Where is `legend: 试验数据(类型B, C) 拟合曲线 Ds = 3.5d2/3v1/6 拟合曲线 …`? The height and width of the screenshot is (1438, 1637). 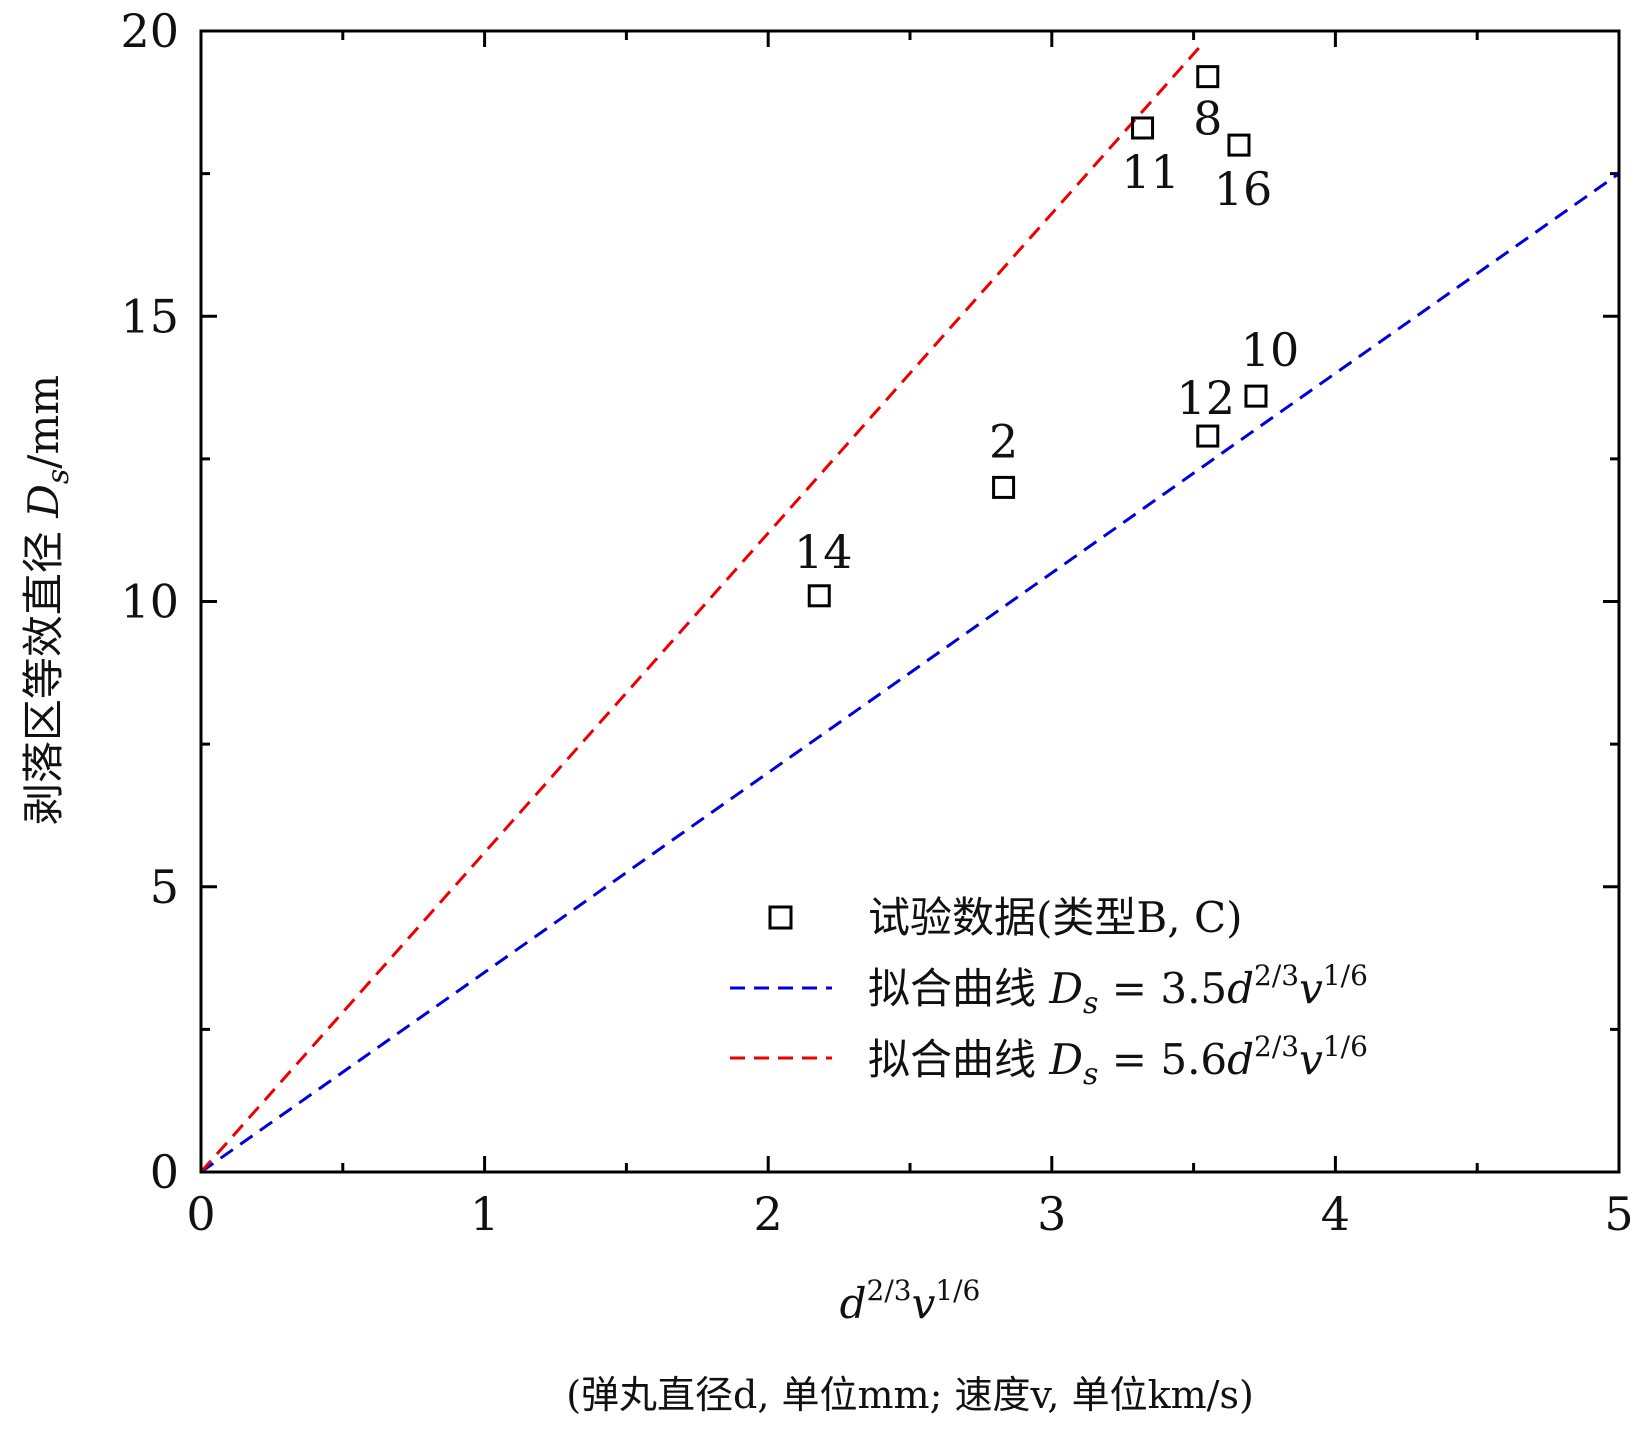 legend: 试验数据(类型B, C) 拟合曲线 Ds = 3.5d2/3v1/6 拟合曲线 … is located at coordinates (1049, 992).